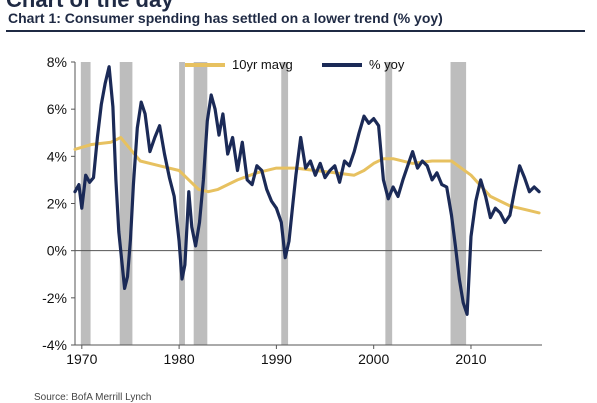 The height and width of the screenshot is (403, 597). What do you see at coordinates (54, 298) in the screenshot?
I see `y-tick-label: -2%` at bounding box center [54, 298].